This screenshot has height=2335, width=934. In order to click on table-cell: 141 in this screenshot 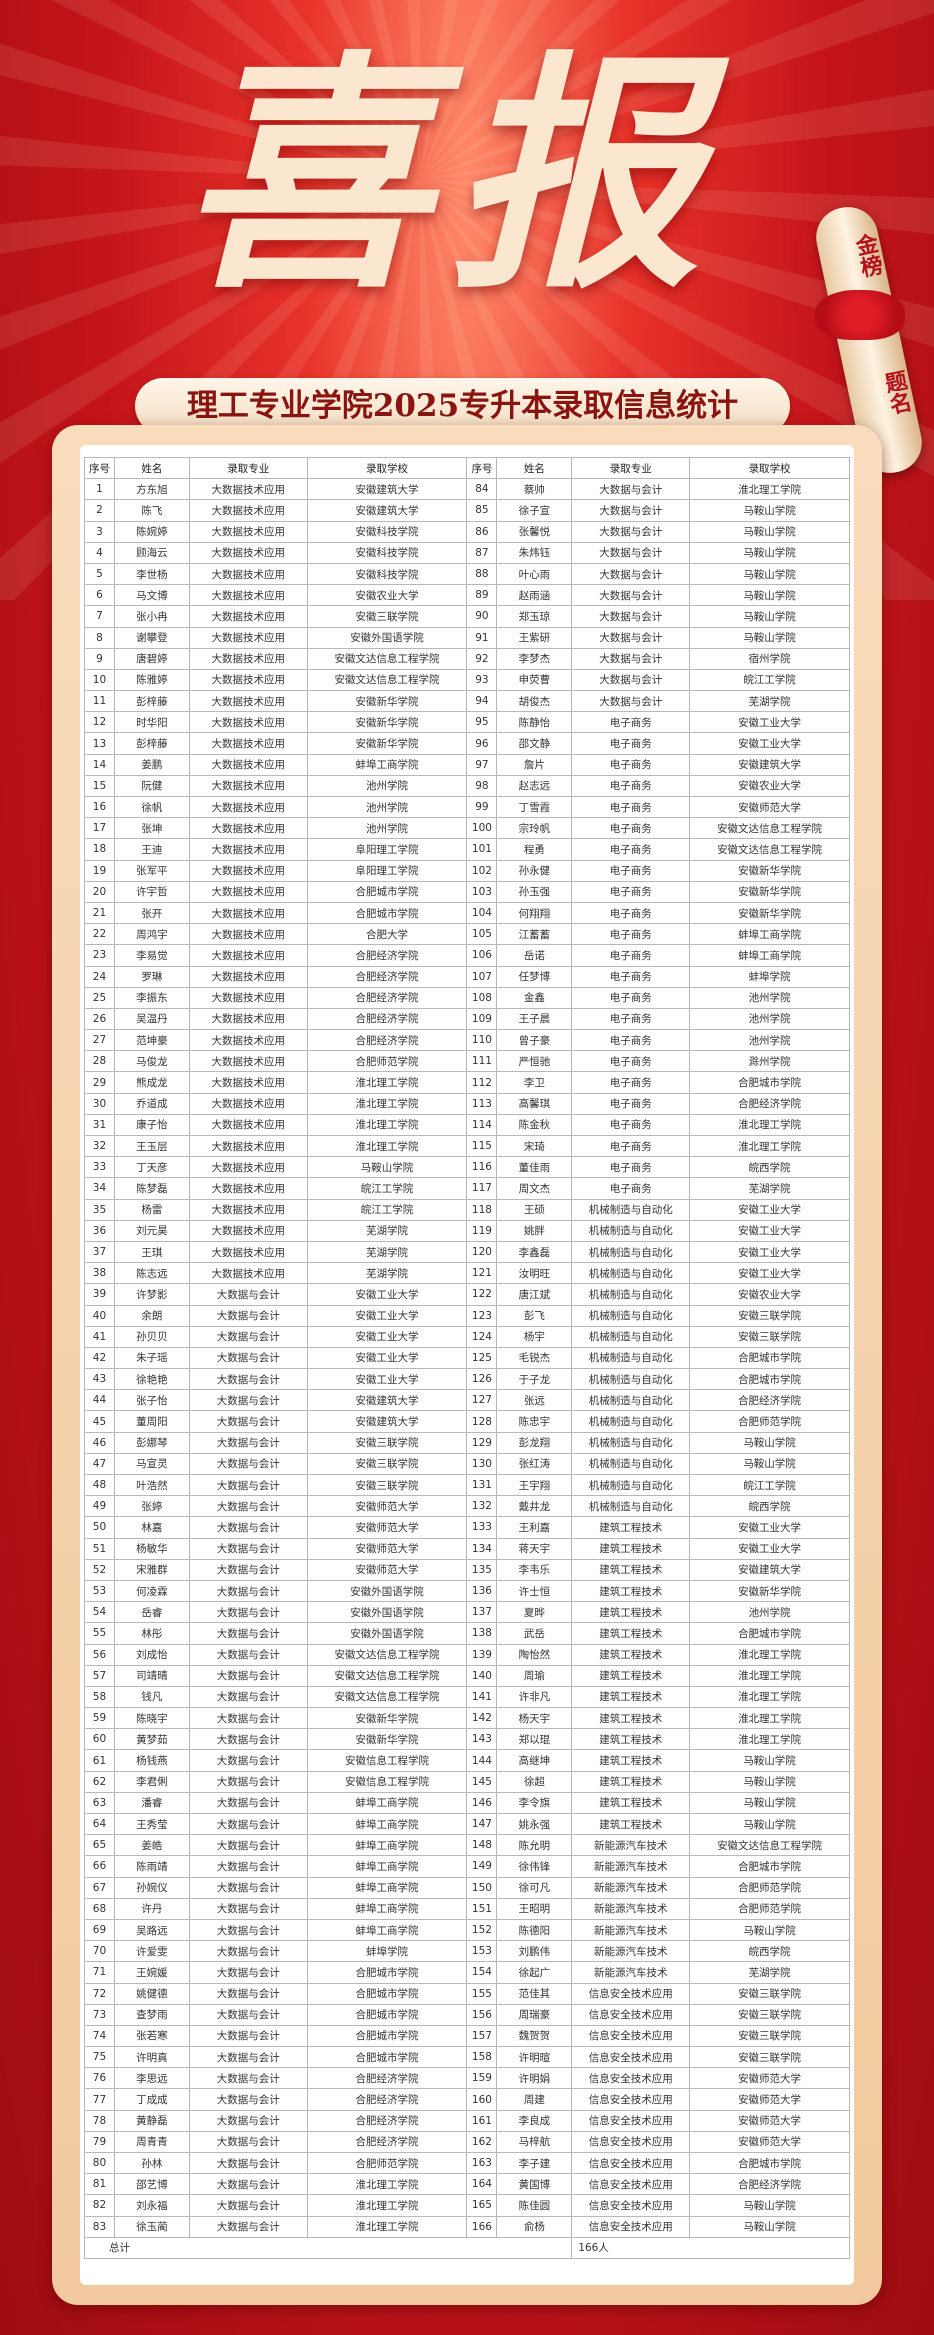, I will do `click(482, 1697)`.